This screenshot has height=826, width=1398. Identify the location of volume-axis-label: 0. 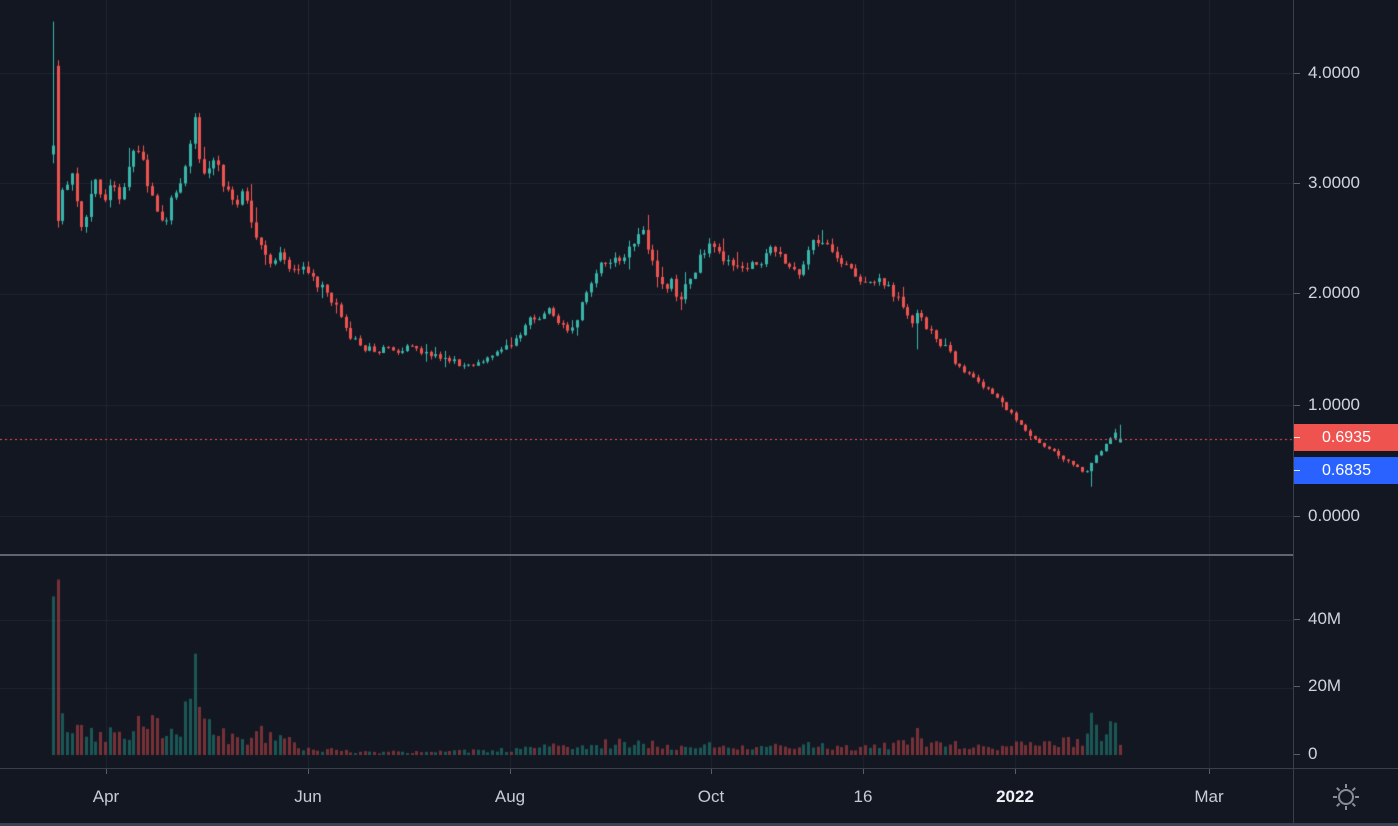
(1313, 753).